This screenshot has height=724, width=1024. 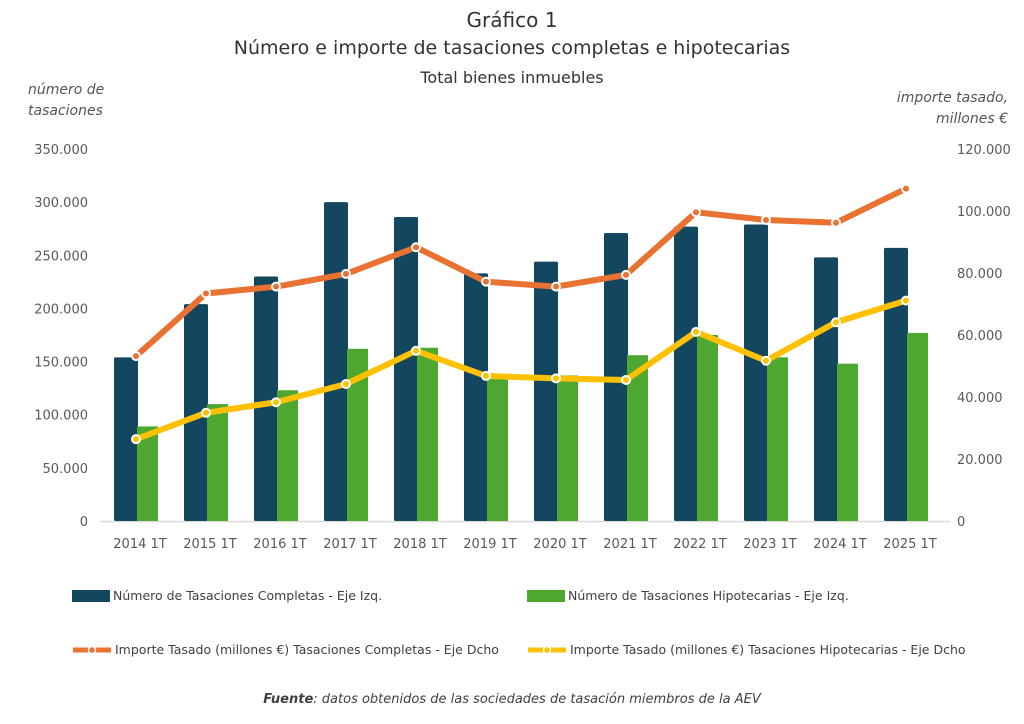 What do you see at coordinates (84, 522) in the screenshot?
I see `left-tick-label: 0` at bounding box center [84, 522].